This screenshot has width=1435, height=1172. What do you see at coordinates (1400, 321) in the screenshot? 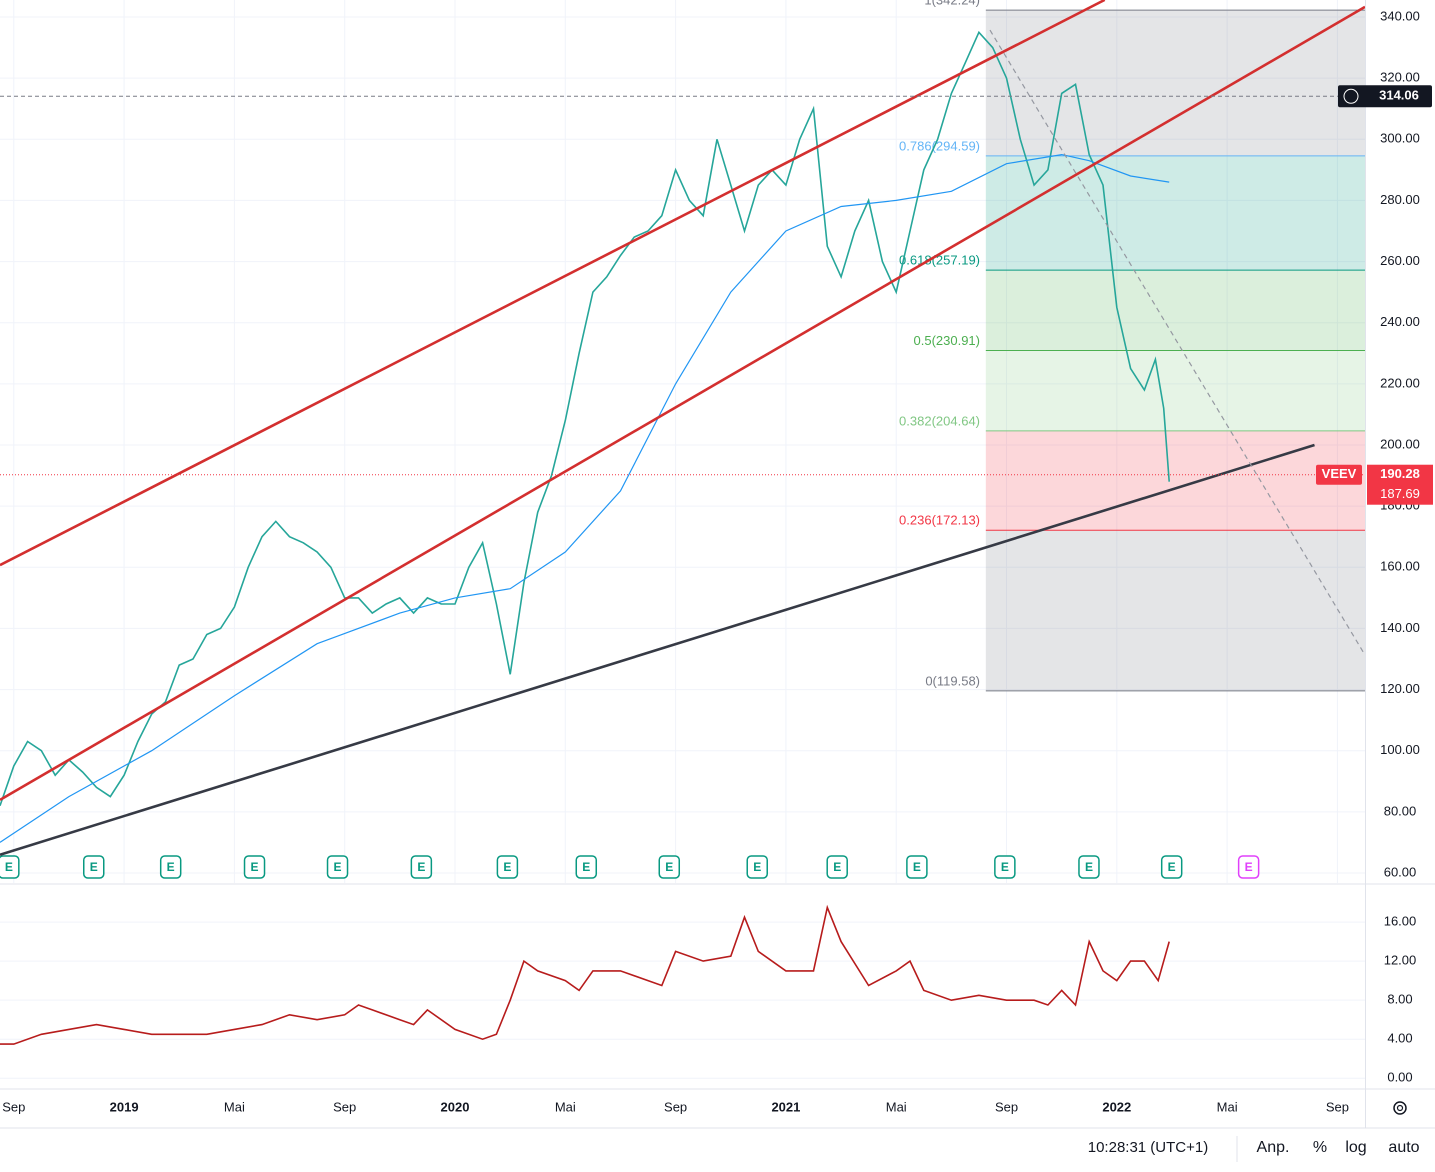
I see `y-tick-label: 240.00` at bounding box center [1400, 321].